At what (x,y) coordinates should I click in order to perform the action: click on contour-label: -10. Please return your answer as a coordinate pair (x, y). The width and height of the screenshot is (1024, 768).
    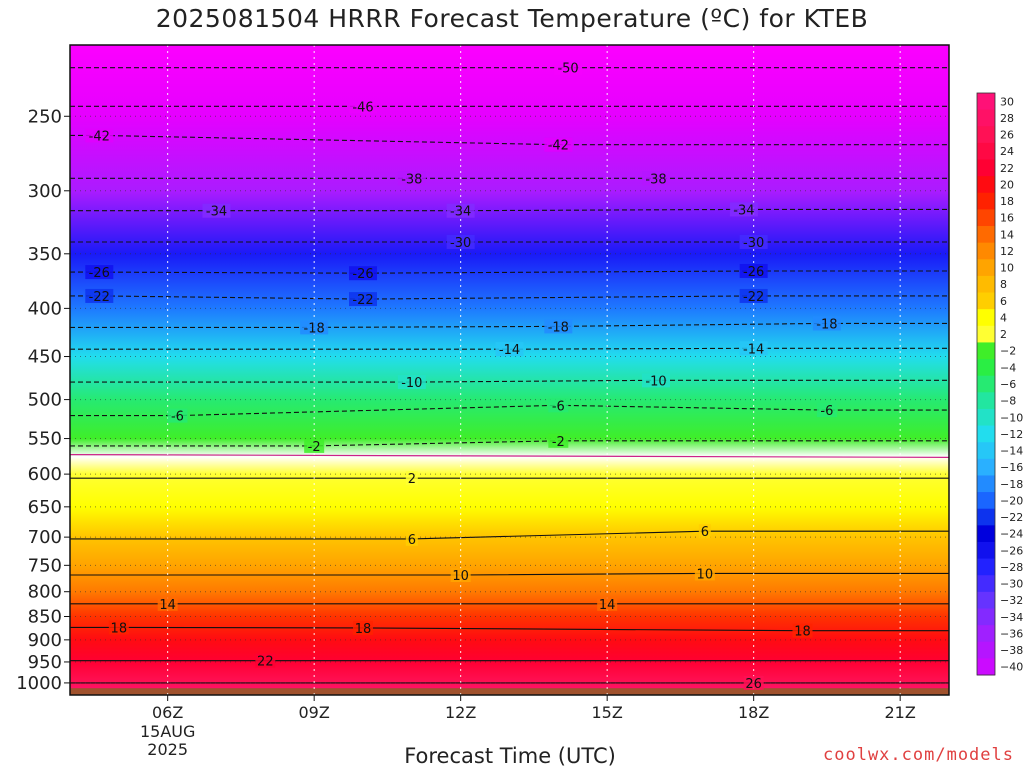
    Looking at the image, I should click on (411, 383).